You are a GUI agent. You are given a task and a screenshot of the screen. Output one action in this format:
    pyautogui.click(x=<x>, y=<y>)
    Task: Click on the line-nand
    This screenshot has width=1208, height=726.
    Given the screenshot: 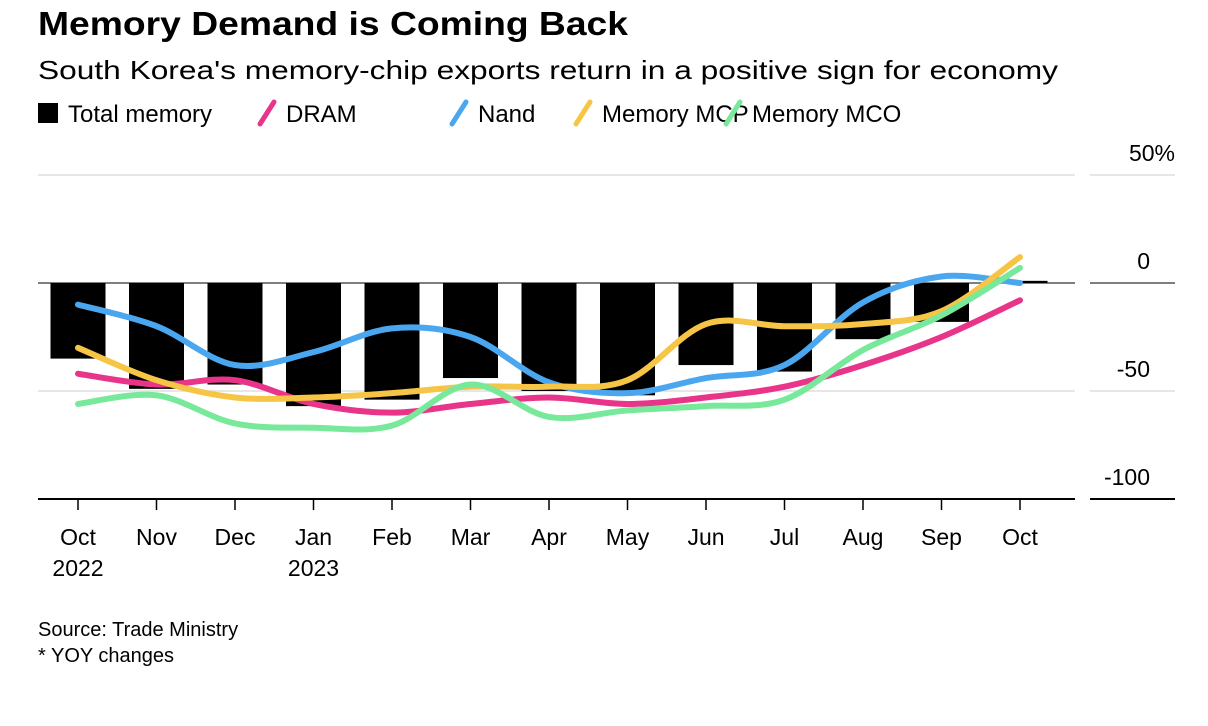 What is the action you would take?
    pyautogui.click(x=549, y=334)
    